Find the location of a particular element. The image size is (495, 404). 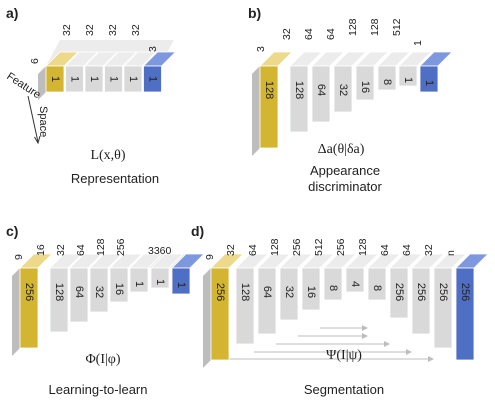

panel-a-block-0-face is located at coordinates (55, 79).